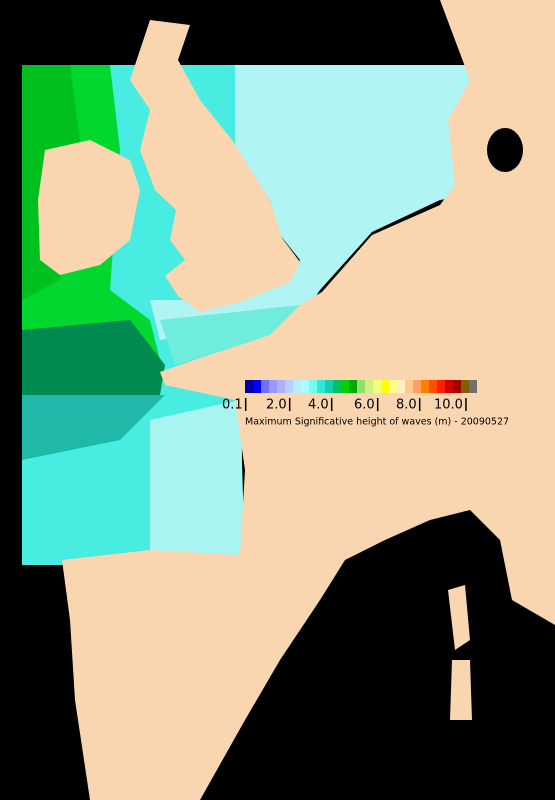 The image size is (555, 800). I want to click on baltic, so click(505, 150).